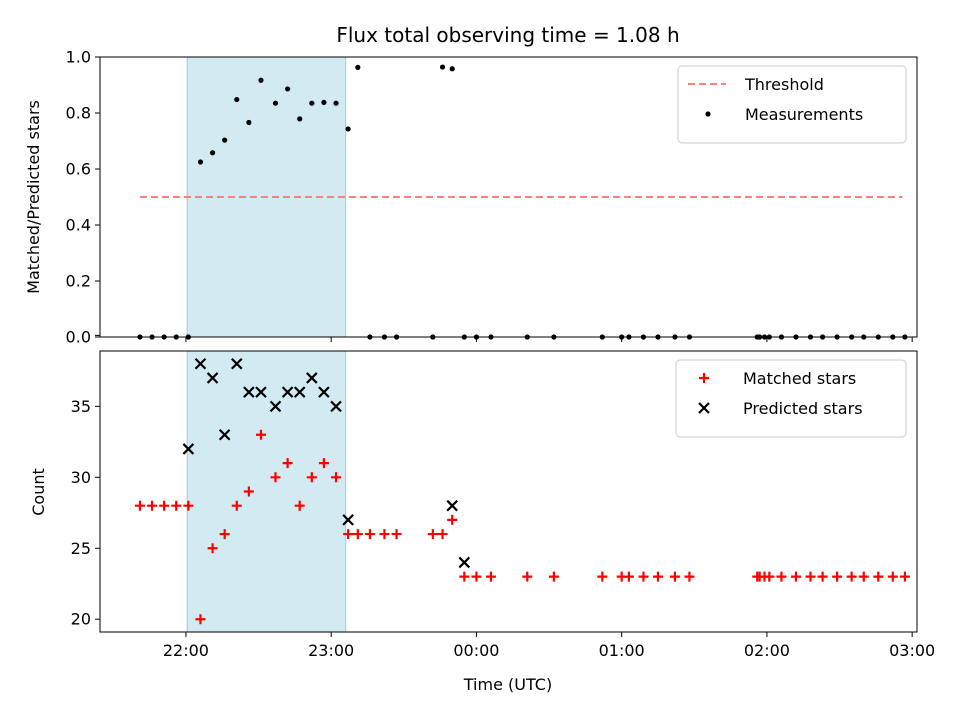  Describe the element at coordinates (81, 619) in the screenshot. I see `bottom-ytick-label: 20` at that location.